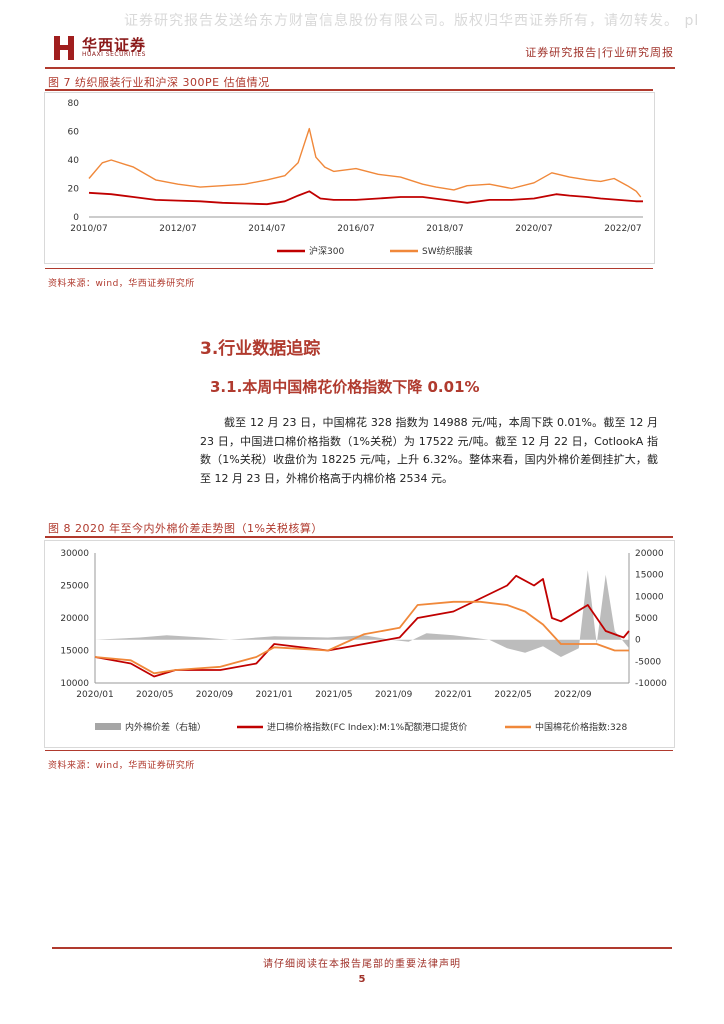 The image size is (724, 1024). What do you see at coordinates (649, 554) in the screenshot?
I see `figure8-right-tick-label: 20000` at bounding box center [649, 554].